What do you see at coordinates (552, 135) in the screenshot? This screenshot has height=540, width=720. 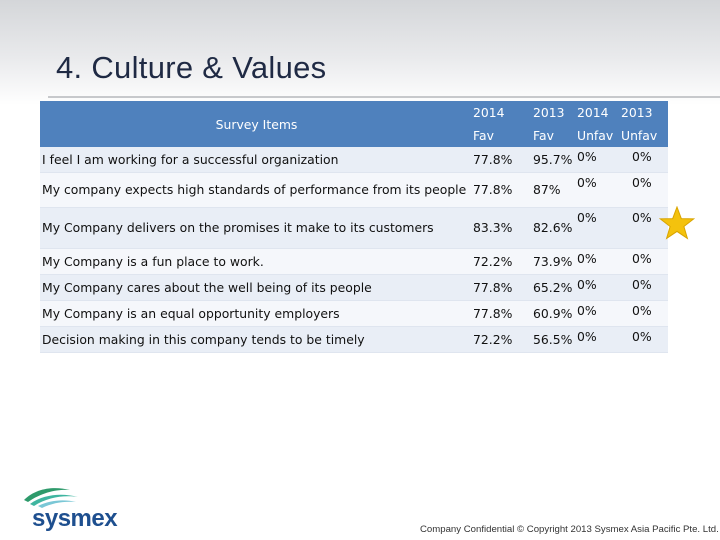 I see `header-type-fav-2013: Fav` at bounding box center [552, 135].